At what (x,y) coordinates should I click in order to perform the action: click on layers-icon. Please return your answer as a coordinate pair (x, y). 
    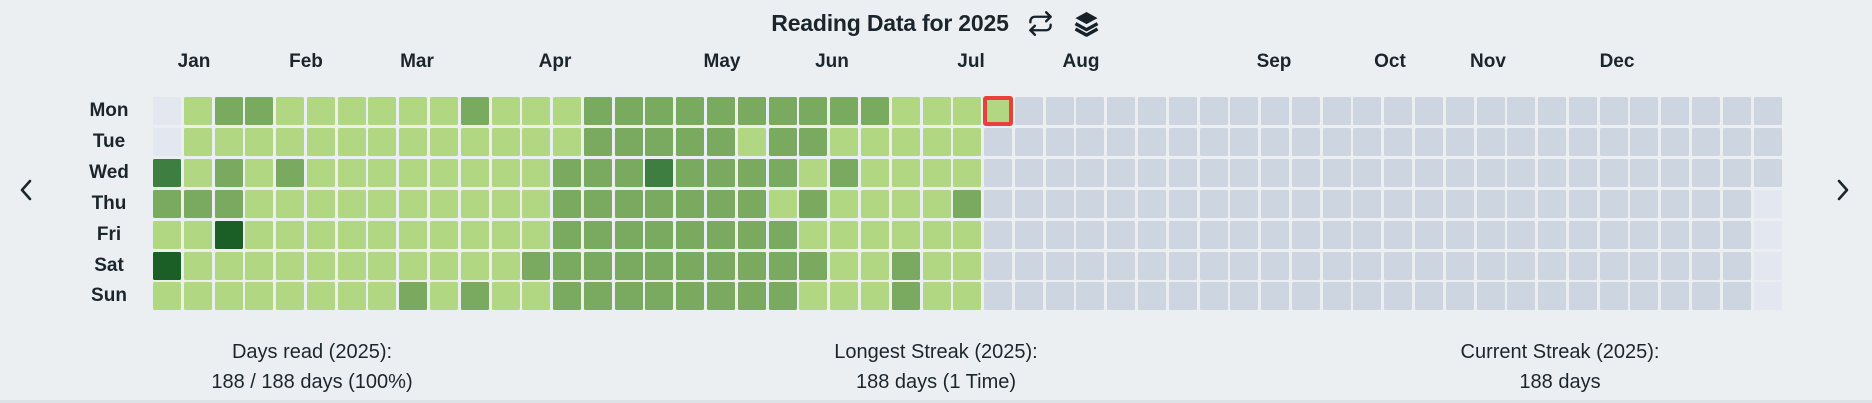
    Looking at the image, I should click on (1087, 23).